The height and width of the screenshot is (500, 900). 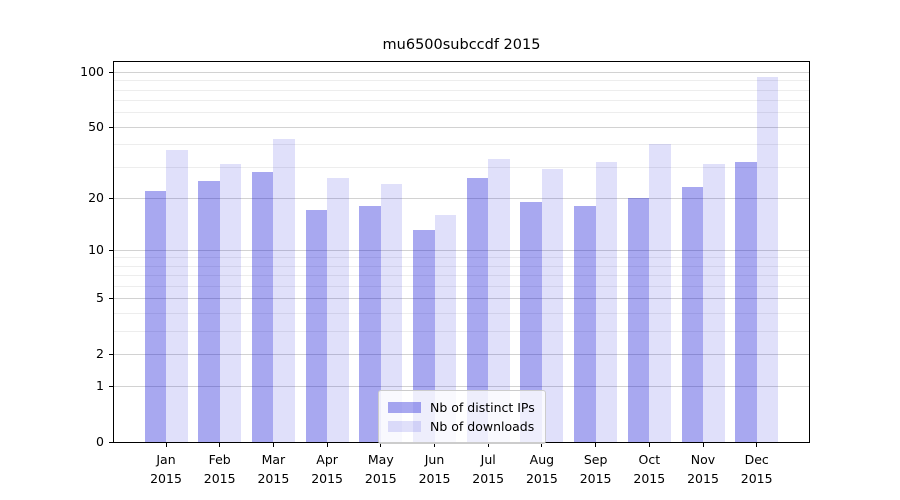 What do you see at coordinates (284, 290) in the screenshot?
I see `bar-nb-of-downloads-mar` at bounding box center [284, 290].